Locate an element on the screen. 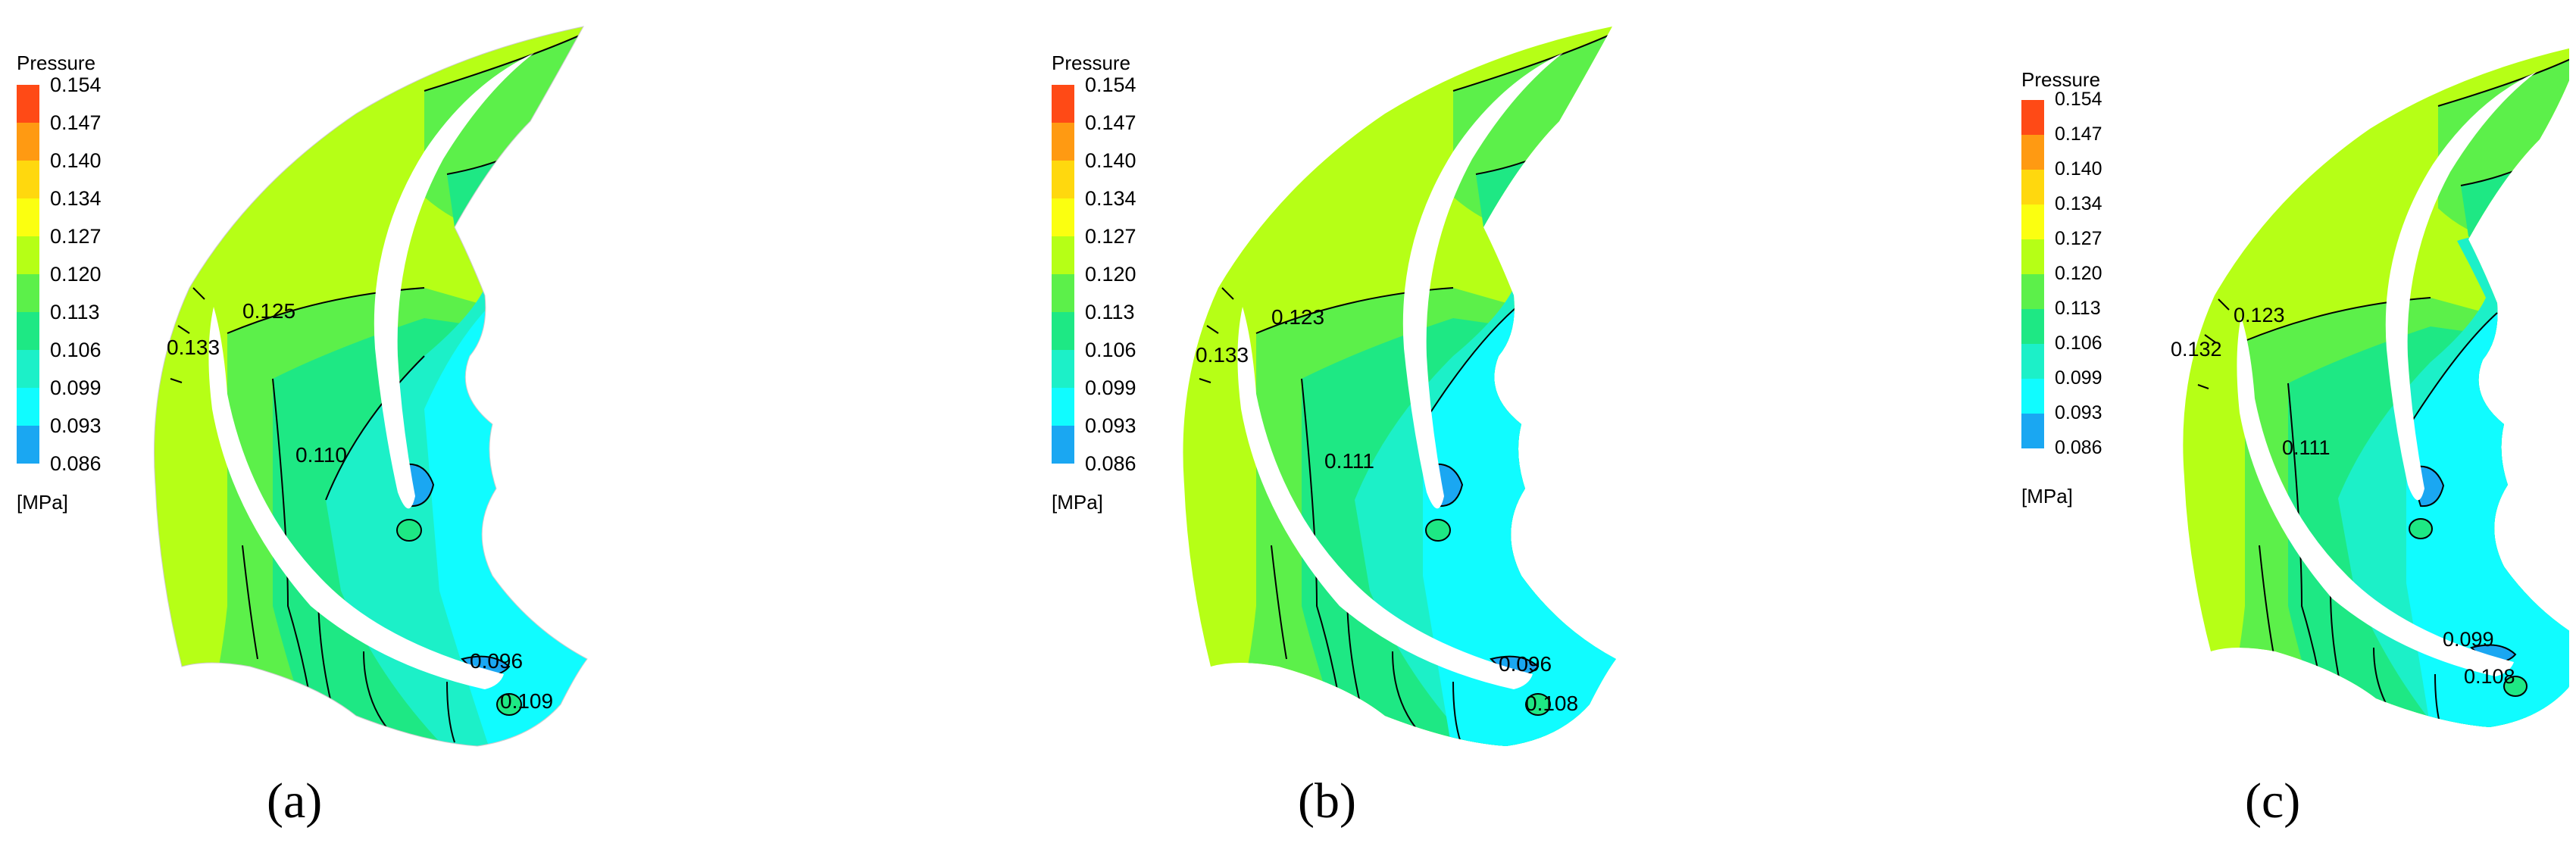 The height and width of the screenshot is (862, 2576). legend-tick-label: 0.113 is located at coordinates (2078, 308).